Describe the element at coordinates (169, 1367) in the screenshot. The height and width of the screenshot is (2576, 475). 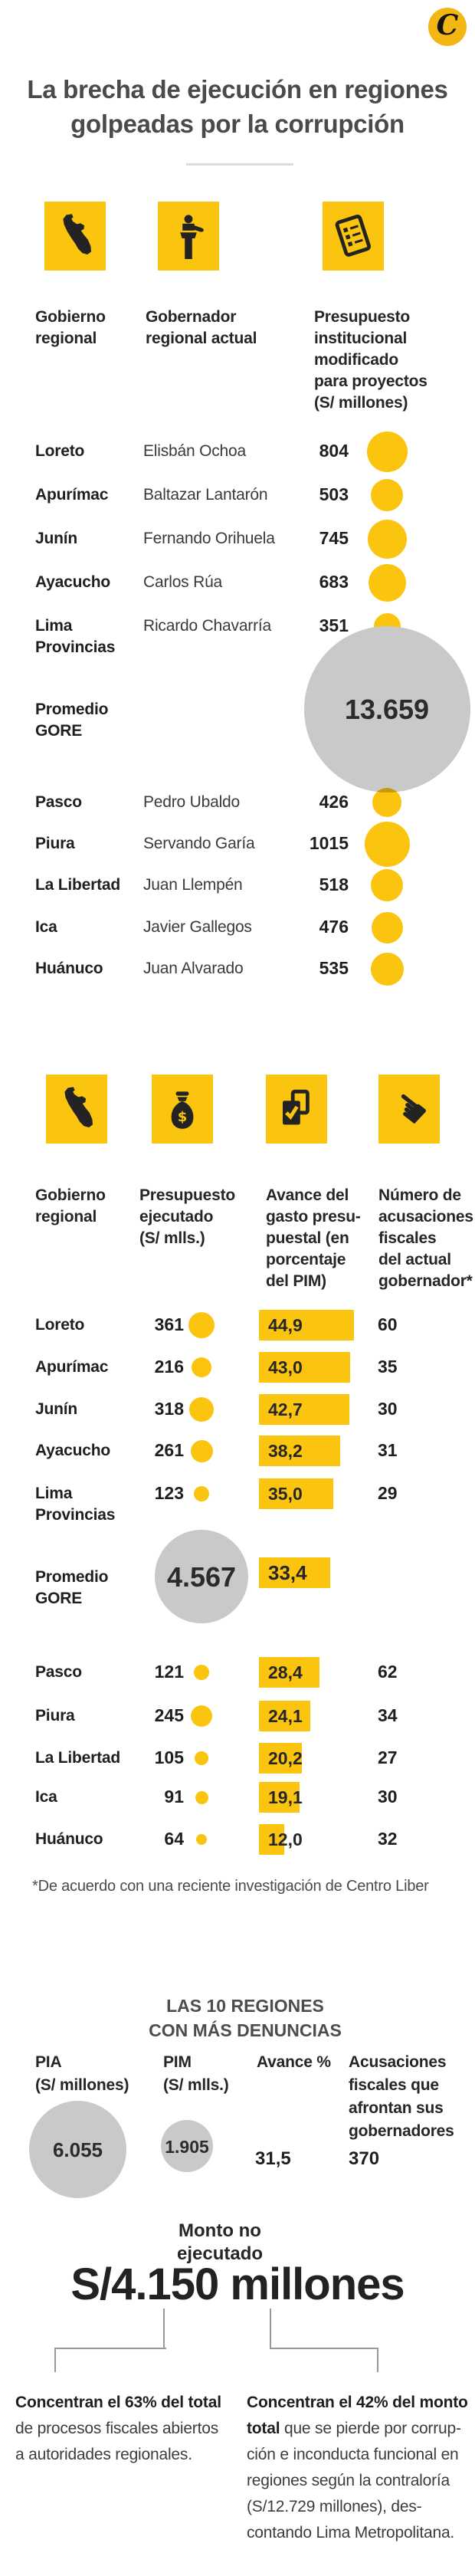
I see `ejecutado-value: 216` at that location.